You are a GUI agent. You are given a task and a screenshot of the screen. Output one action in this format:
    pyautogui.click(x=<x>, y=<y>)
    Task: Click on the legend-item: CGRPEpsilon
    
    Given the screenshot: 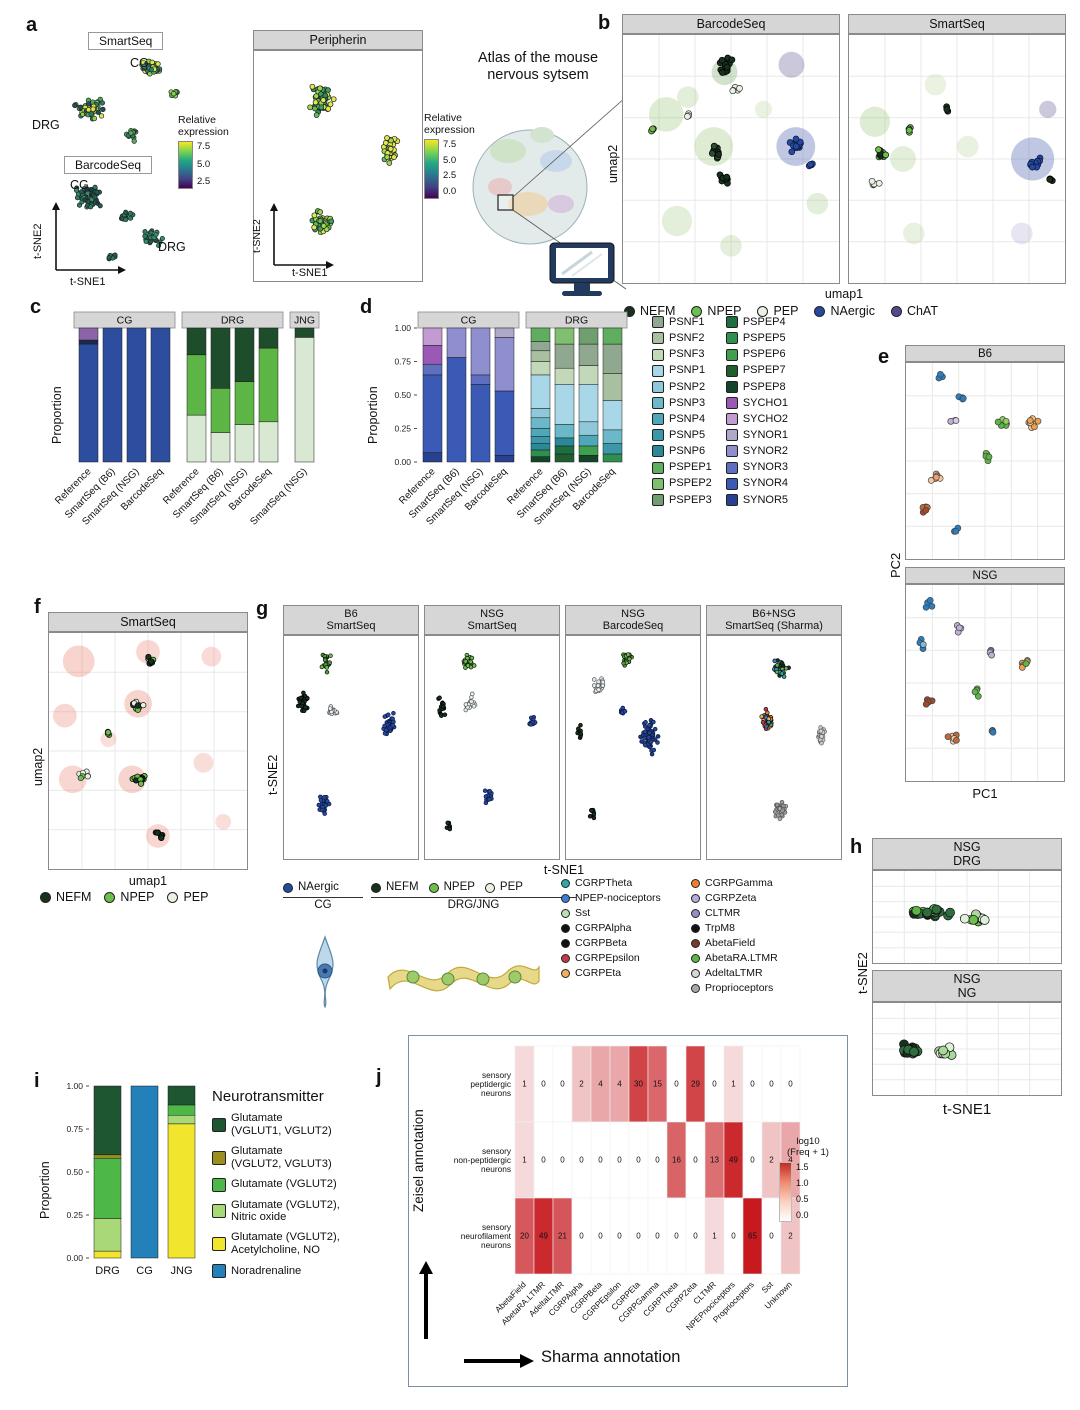 What is the action you would take?
    pyautogui.click(x=611, y=958)
    